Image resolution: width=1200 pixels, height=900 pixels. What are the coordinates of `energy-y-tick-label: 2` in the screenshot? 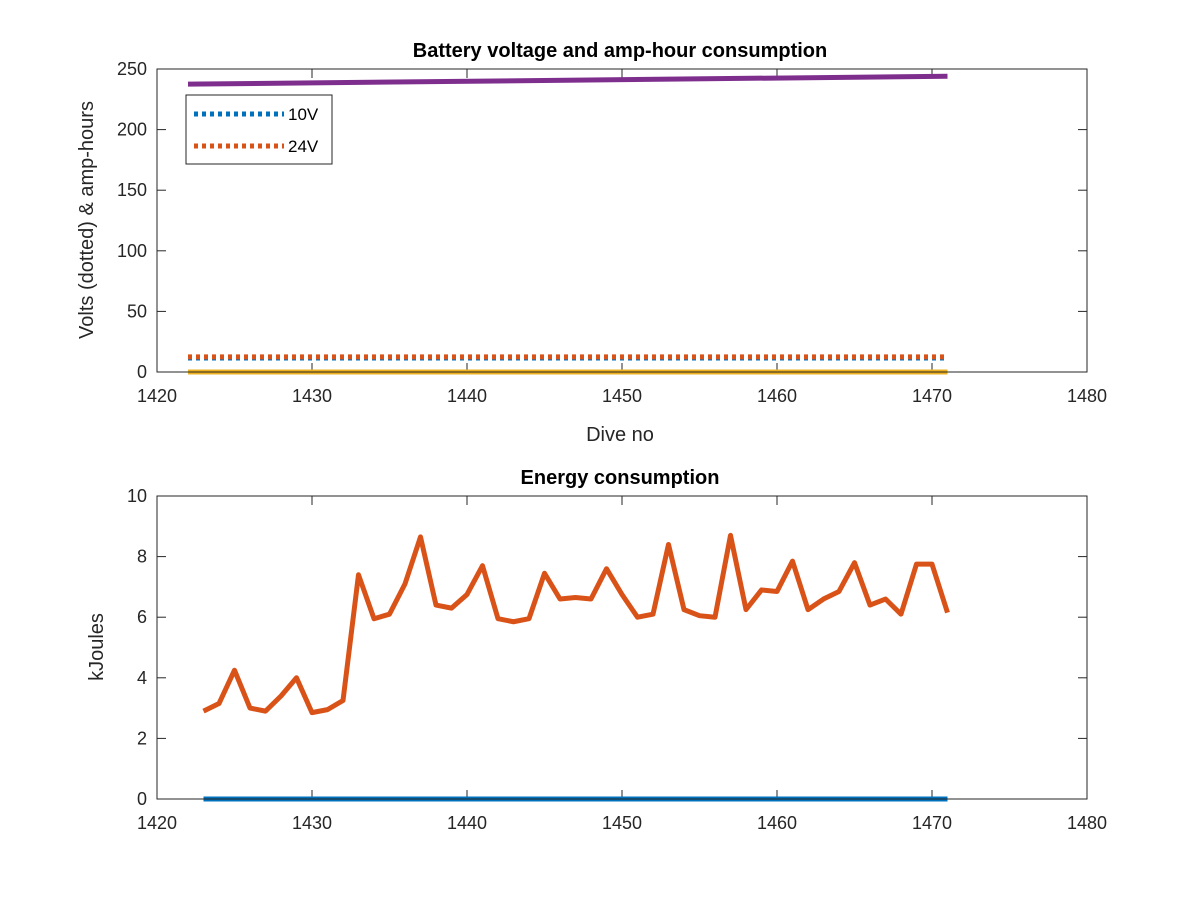 It's located at (142, 738).